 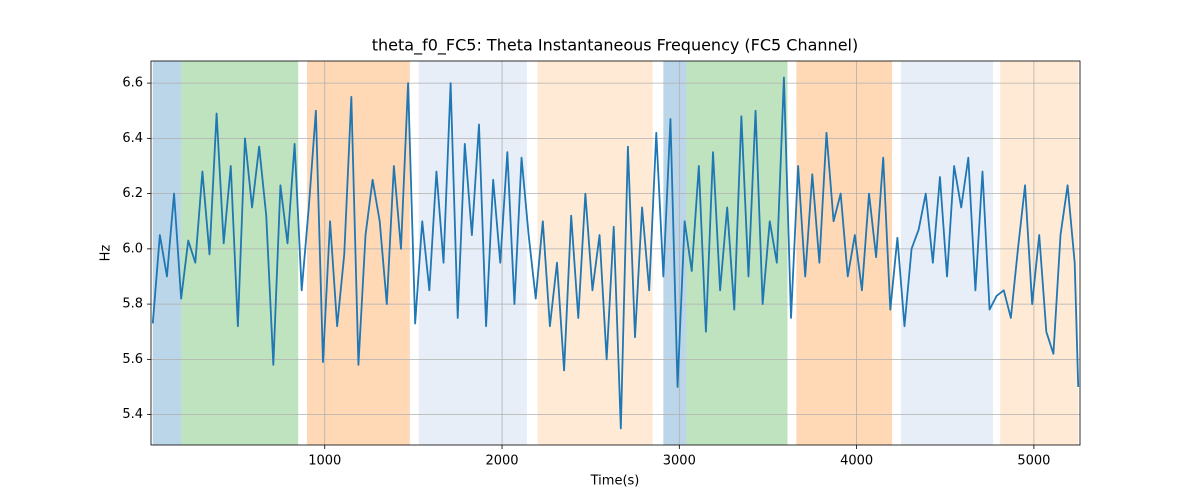 I want to click on x-tick-label: 4000, so click(x=856, y=461).